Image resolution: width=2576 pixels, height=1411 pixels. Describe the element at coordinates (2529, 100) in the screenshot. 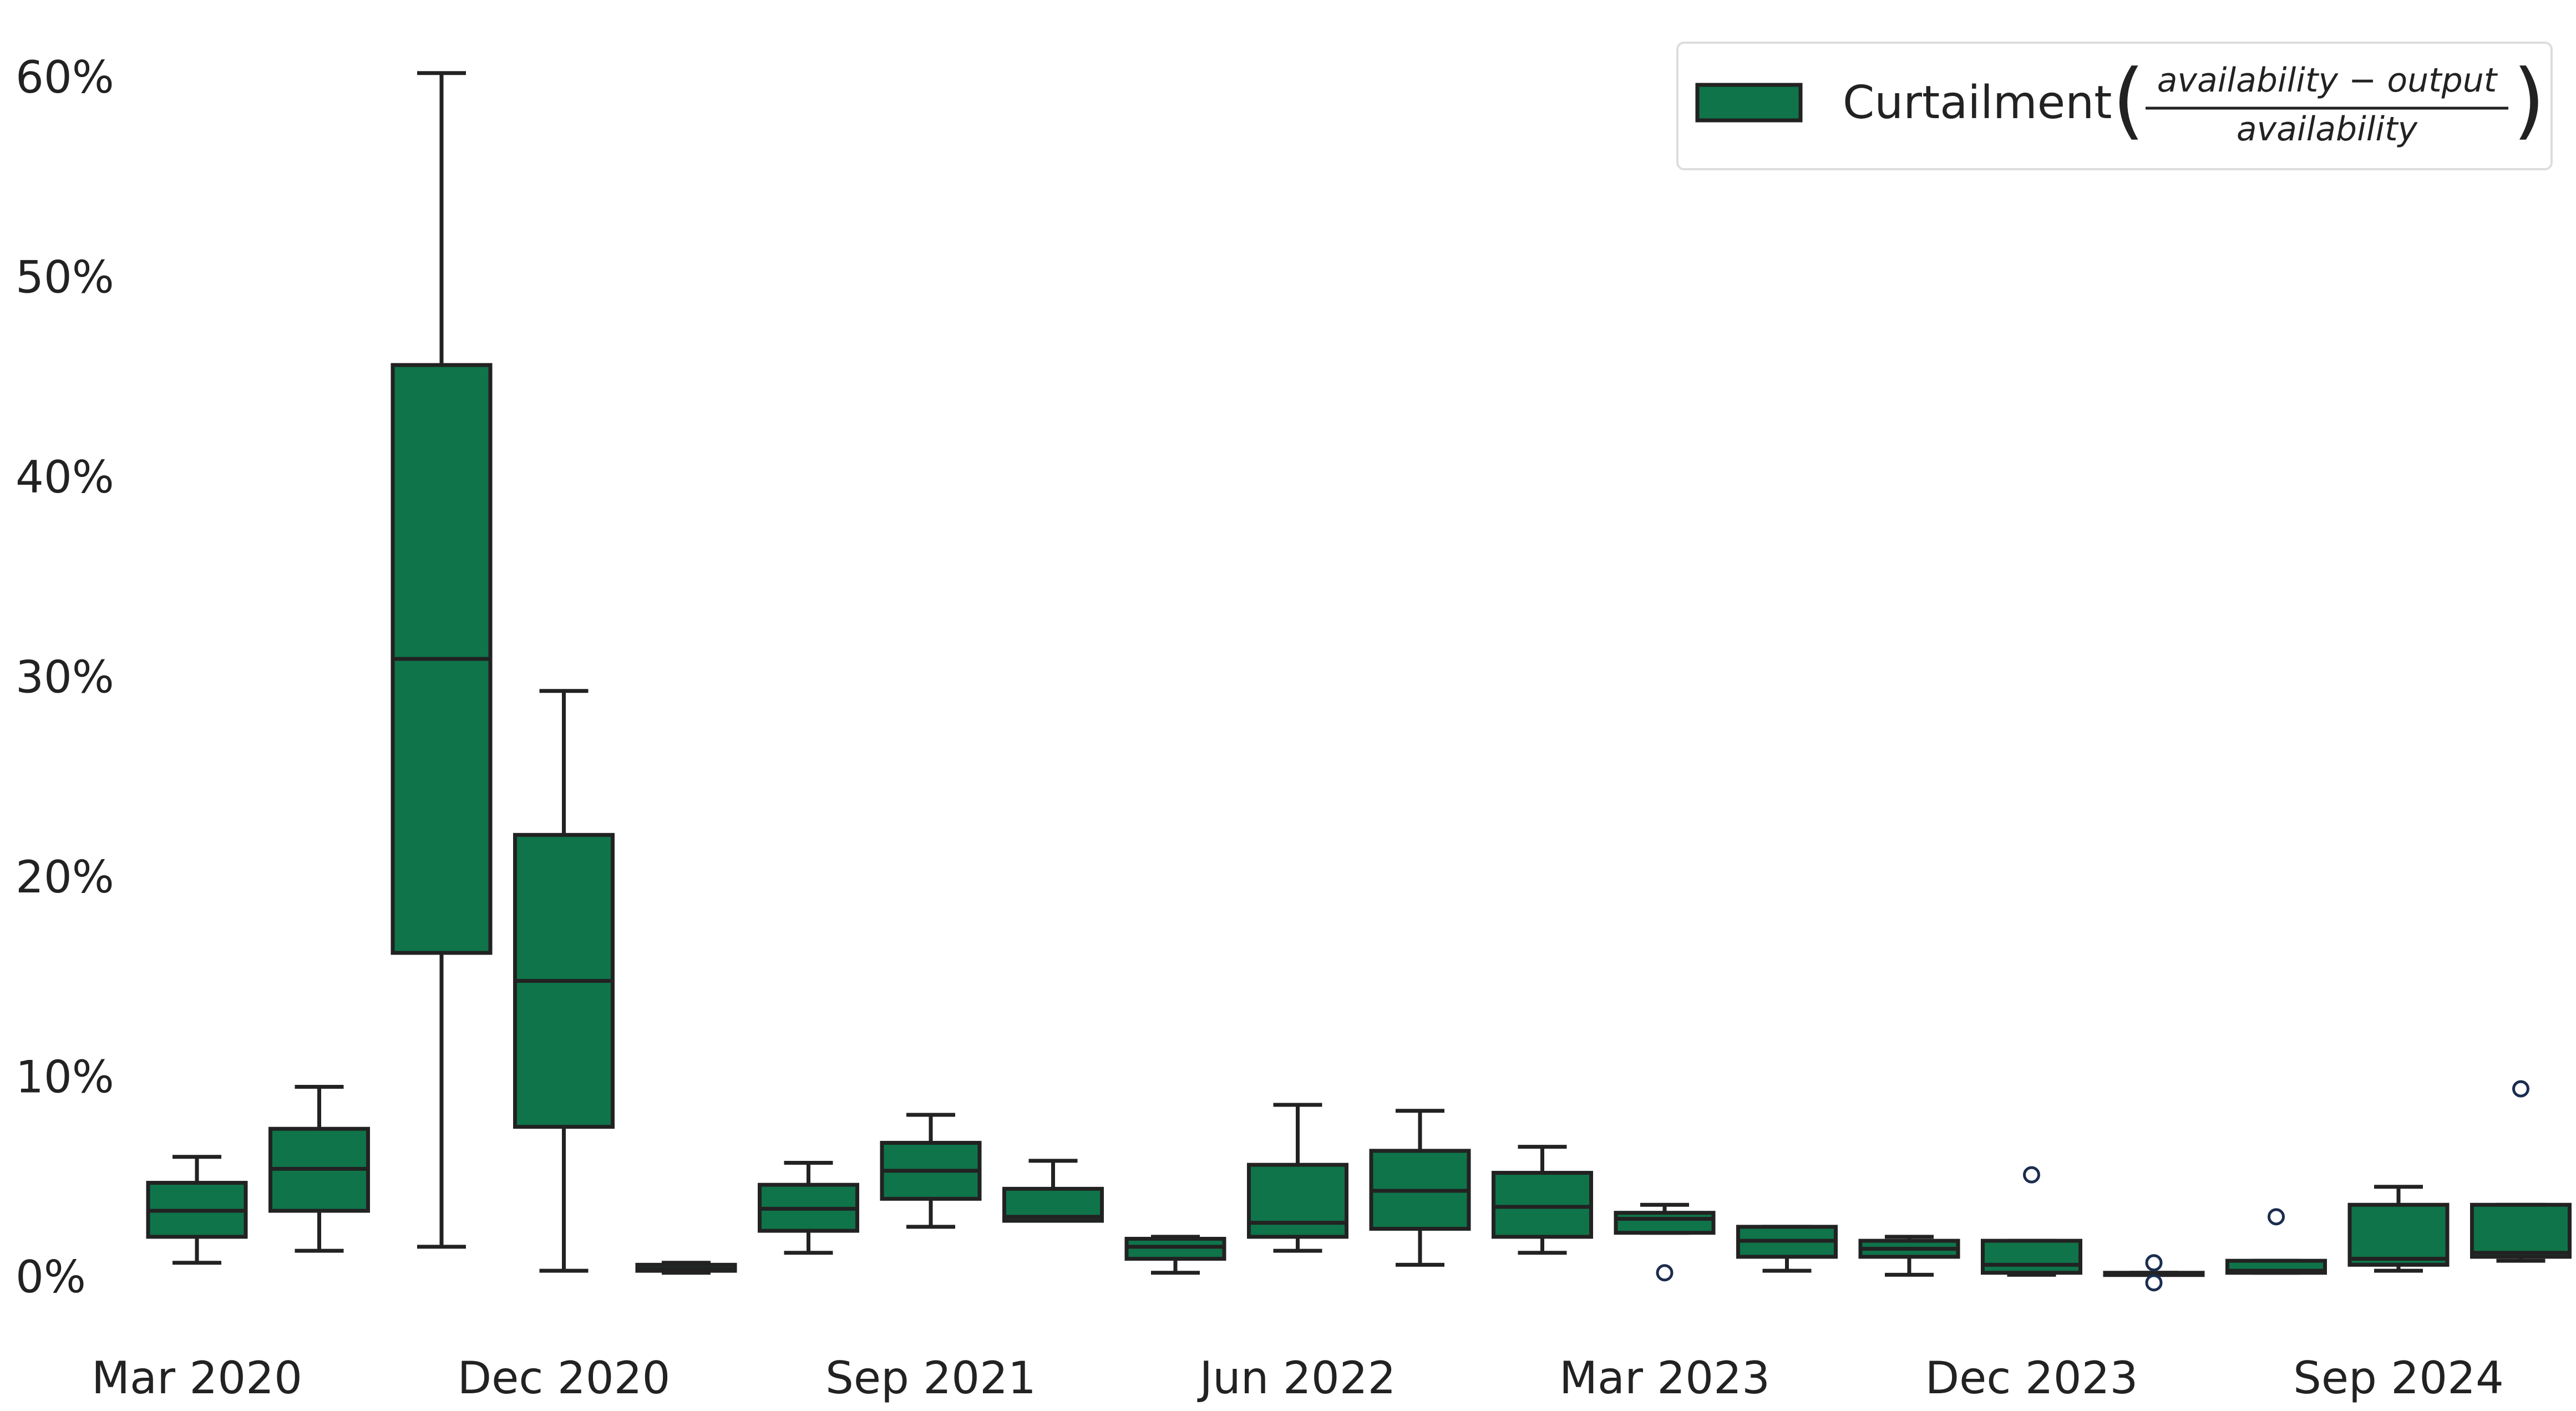

I see `legend-right-paren: )` at that location.